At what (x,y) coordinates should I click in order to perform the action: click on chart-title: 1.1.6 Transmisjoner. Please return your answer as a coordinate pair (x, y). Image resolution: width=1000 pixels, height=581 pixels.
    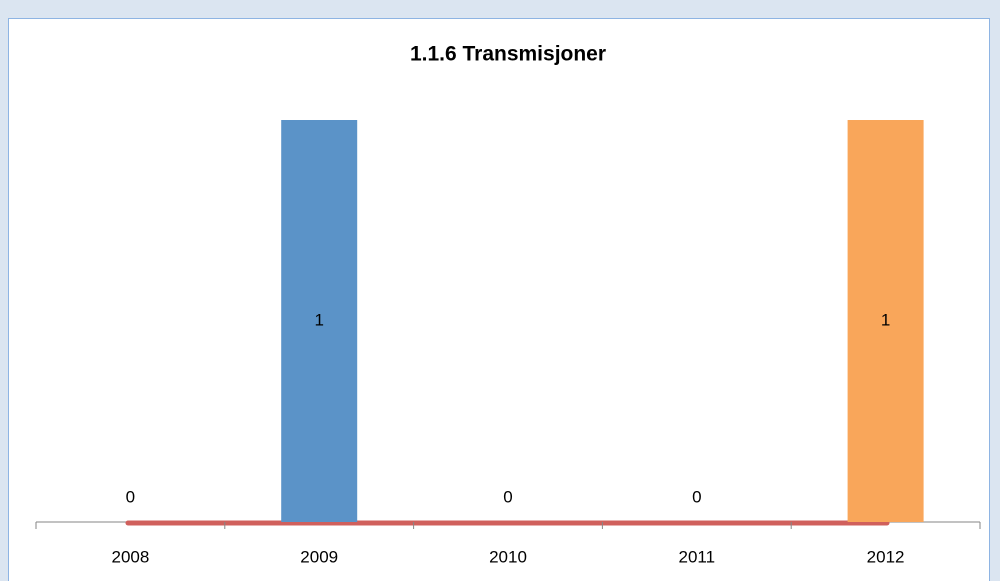
    Looking at the image, I should click on (508, 54).